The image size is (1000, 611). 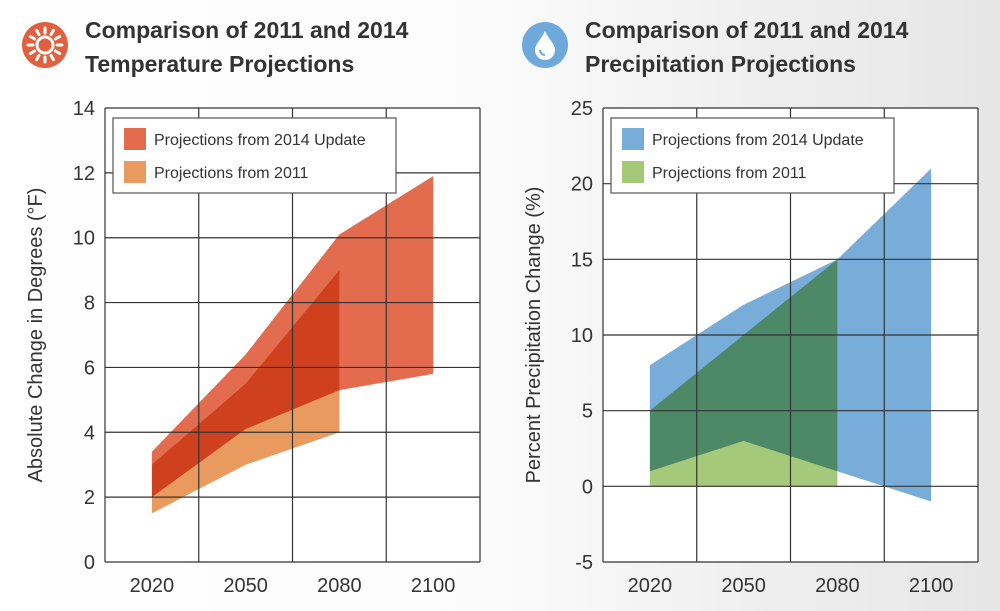 What do you see at coordinates (89, 304) in the screenshot?
I see `y-tick-label: 8` at bounding box center [89, 304].